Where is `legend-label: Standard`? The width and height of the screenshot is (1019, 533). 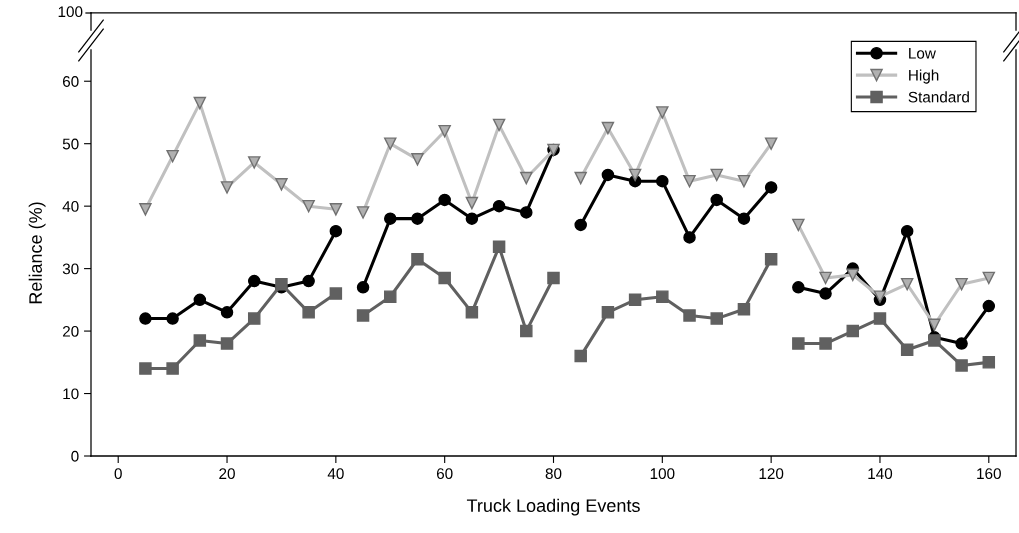
legend-label: Standard is located at coordinates (938, 97).